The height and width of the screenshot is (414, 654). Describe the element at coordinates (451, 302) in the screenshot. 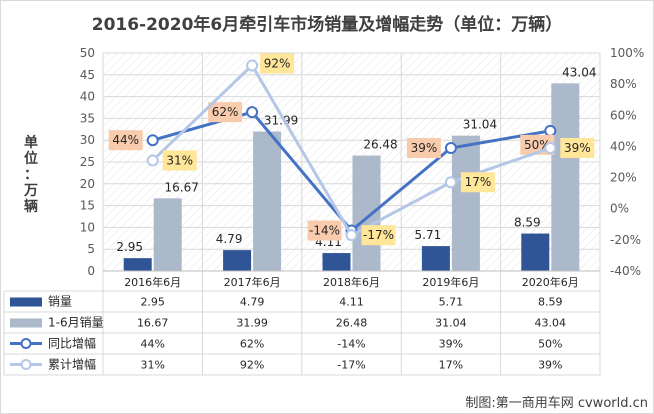

I see `table-cell: 5.71` at that location.